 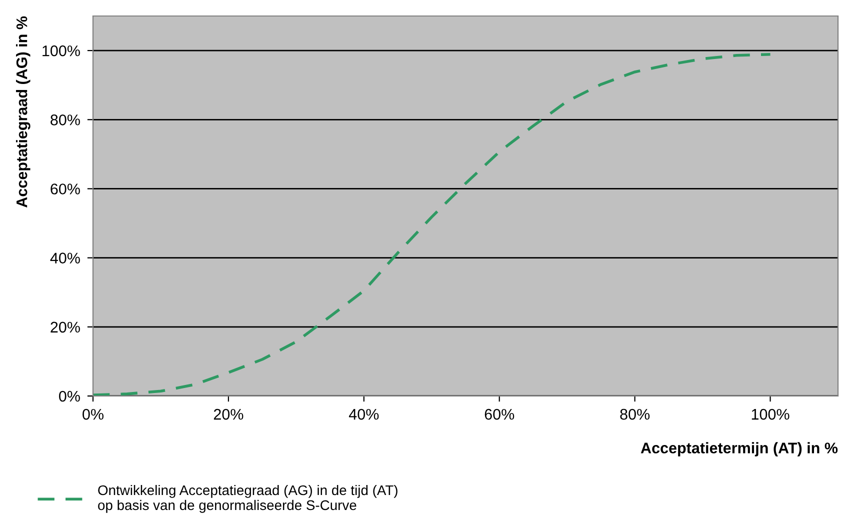 What do you see at coordinates (499, 414) in the screenshot?
I see `x-tick-label: 60%` at bounding box center [499, 414].